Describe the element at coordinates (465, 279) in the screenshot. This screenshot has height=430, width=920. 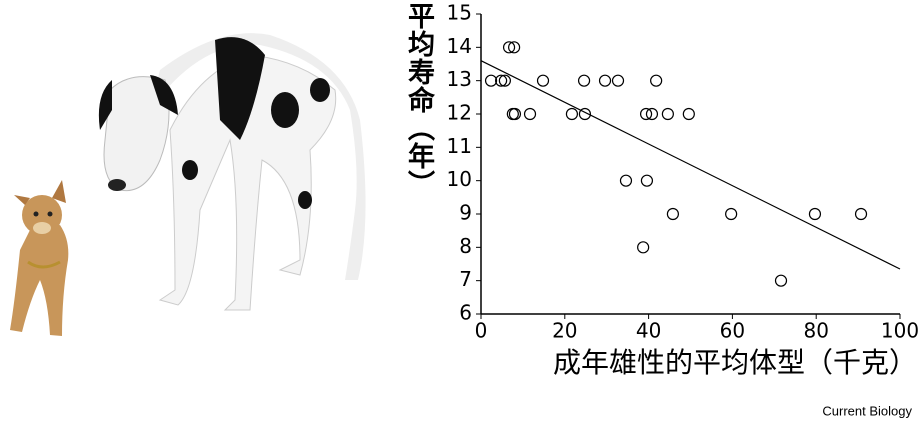
I see `y-tick-label: 7` at that location.